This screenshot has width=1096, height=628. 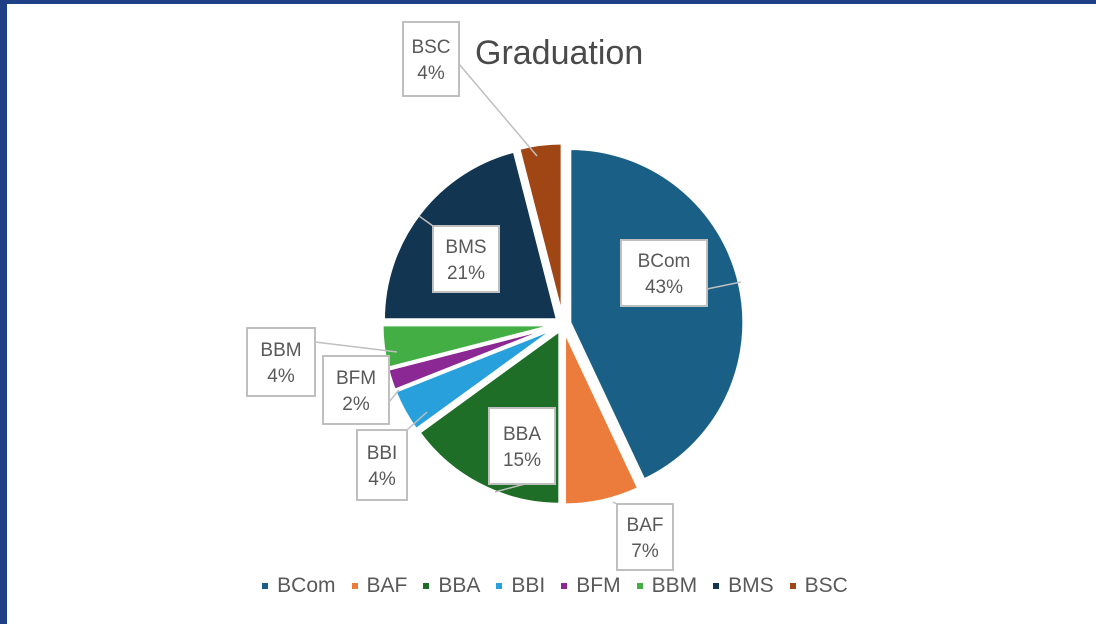 What do you see at coordinates (645, 551) in the screenshot?
I see `data-label-value: 7%` at bounding box center [645, 551].